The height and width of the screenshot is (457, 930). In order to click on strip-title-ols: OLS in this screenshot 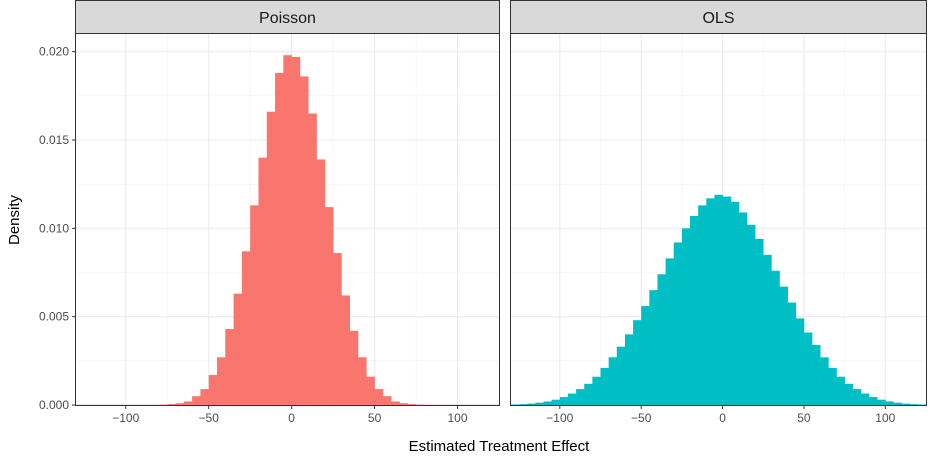, I will do `click(718, 18)`.